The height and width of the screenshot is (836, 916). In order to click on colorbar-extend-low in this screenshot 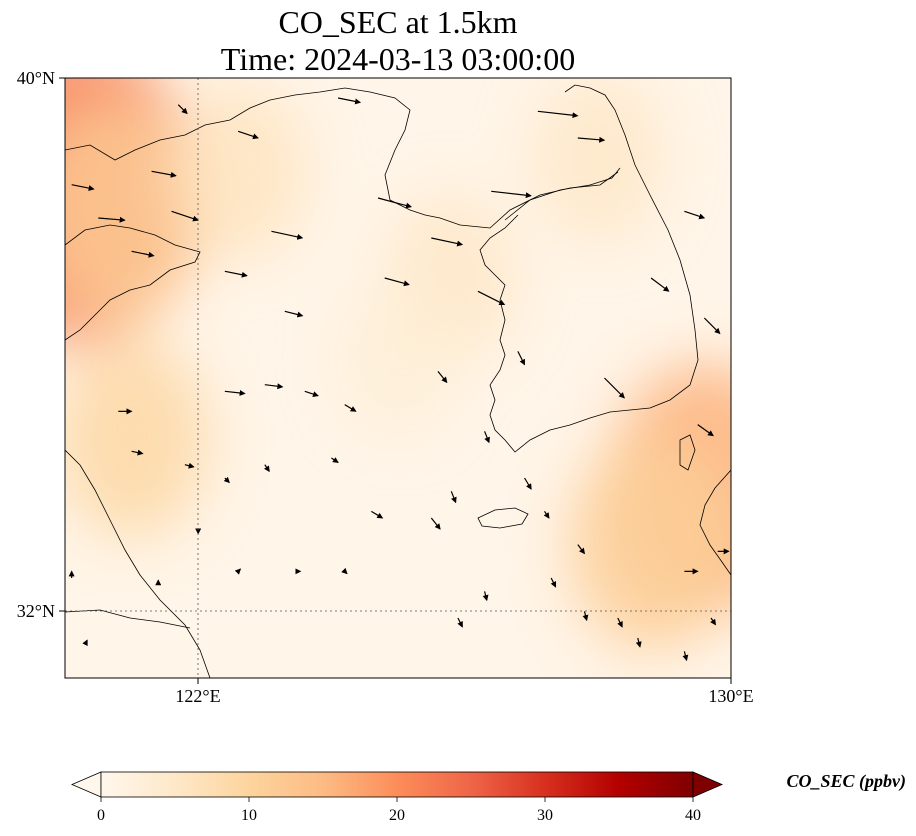, I will do `click(86, 784)`.